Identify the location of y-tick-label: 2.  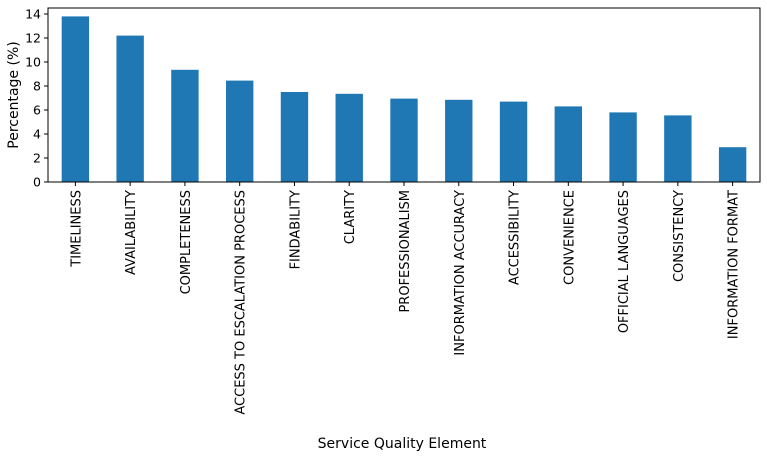
(37, 158).